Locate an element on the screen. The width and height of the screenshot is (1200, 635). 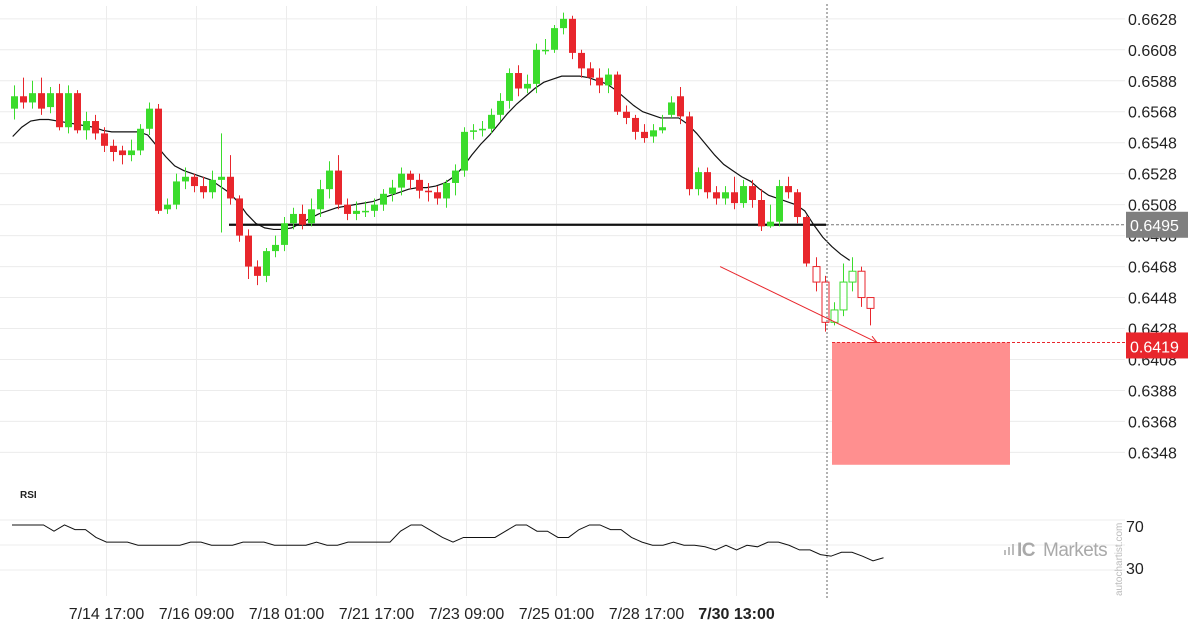
rsi-level-30: 30 is located at coordinates (1135, 569).